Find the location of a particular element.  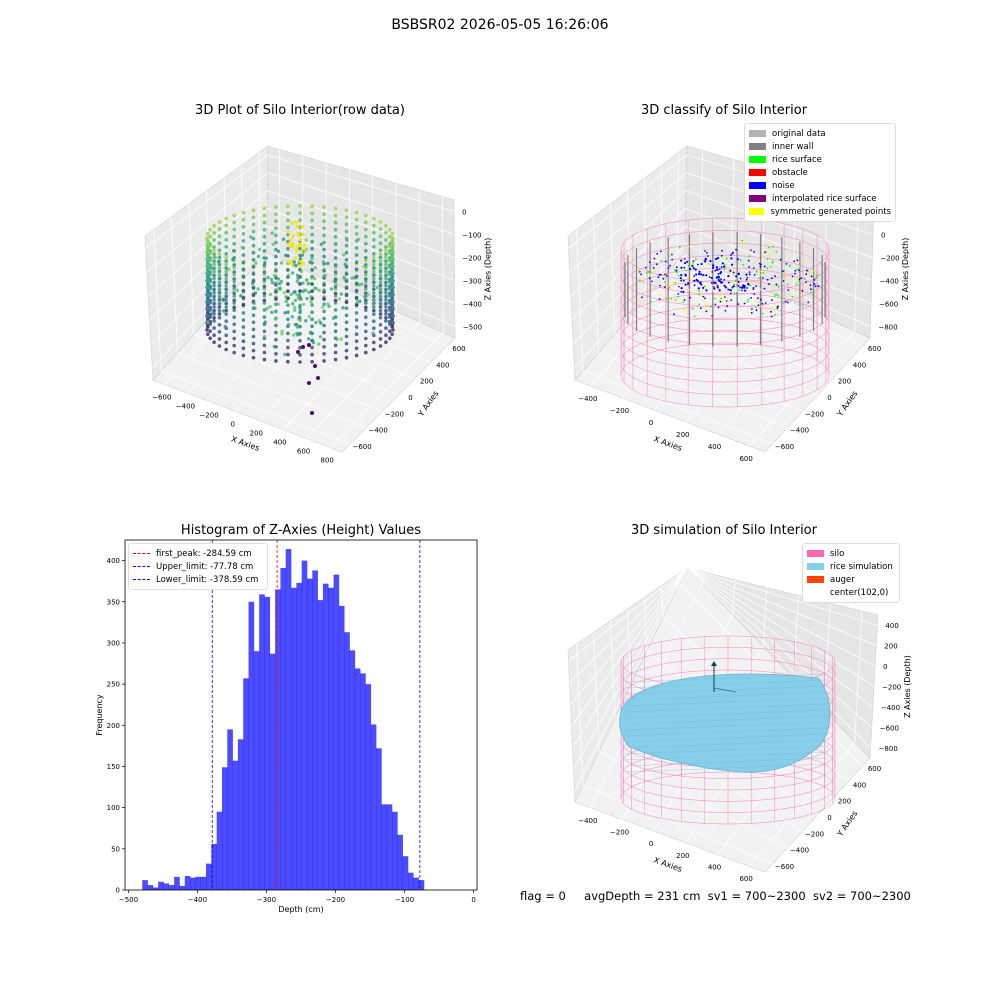

y-tick-label: 350 is located at coordinates (113, 602).